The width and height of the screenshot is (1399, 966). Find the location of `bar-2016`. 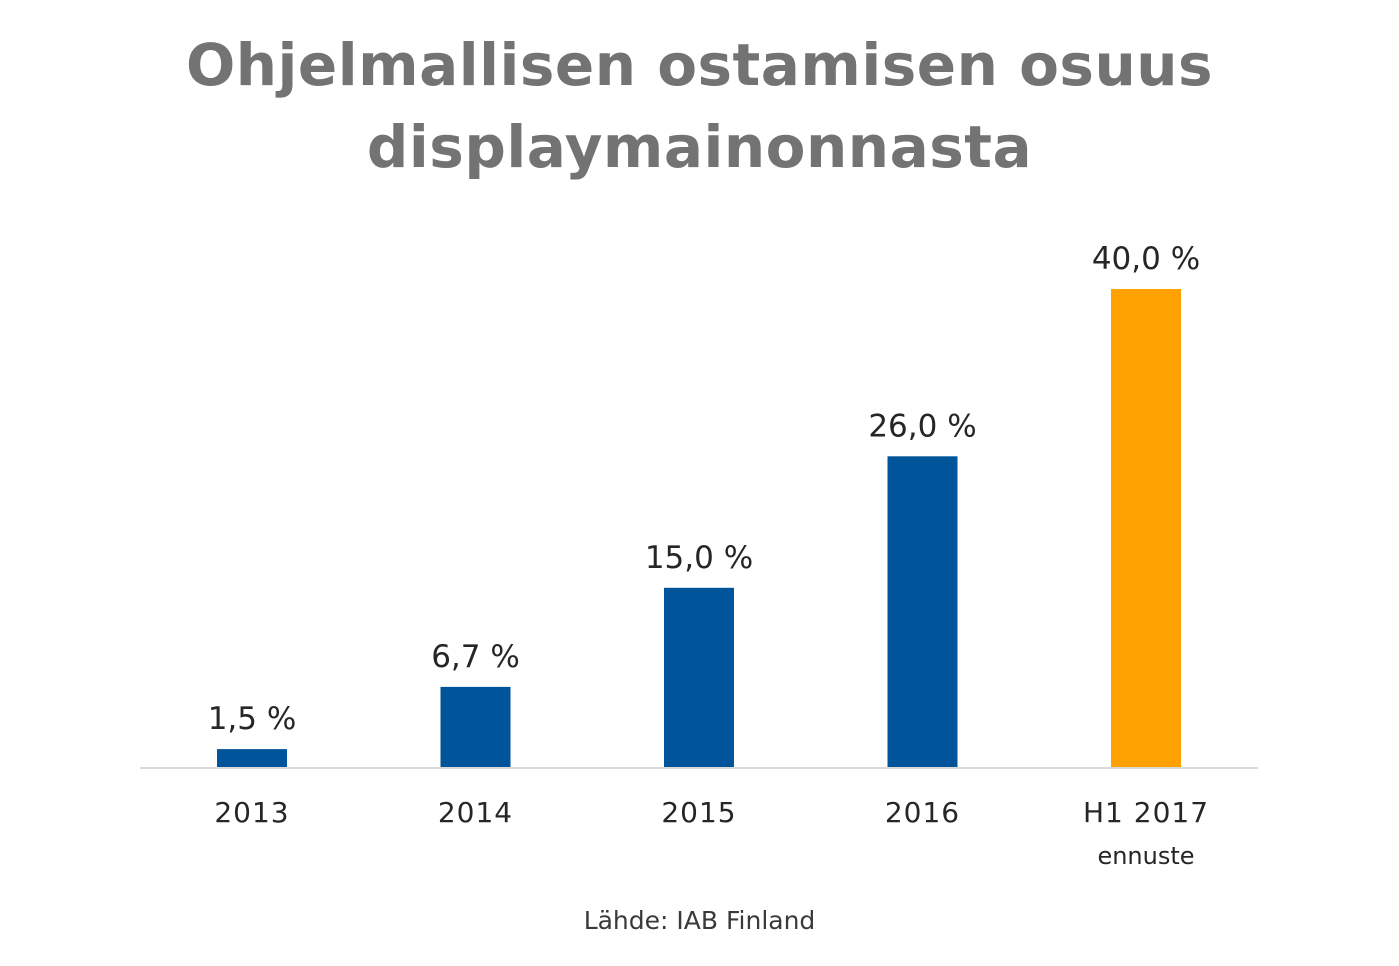

bar-2016 is located at coordinates (922, 611).